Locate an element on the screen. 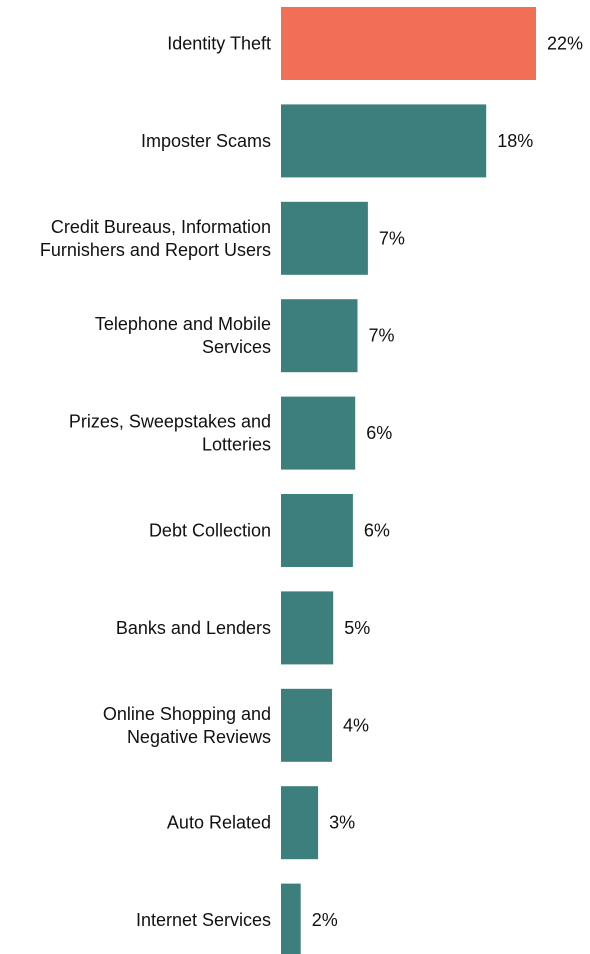 The image size is (590, 954). category-label-line: Lotteries is located at coordinates (236, 445).